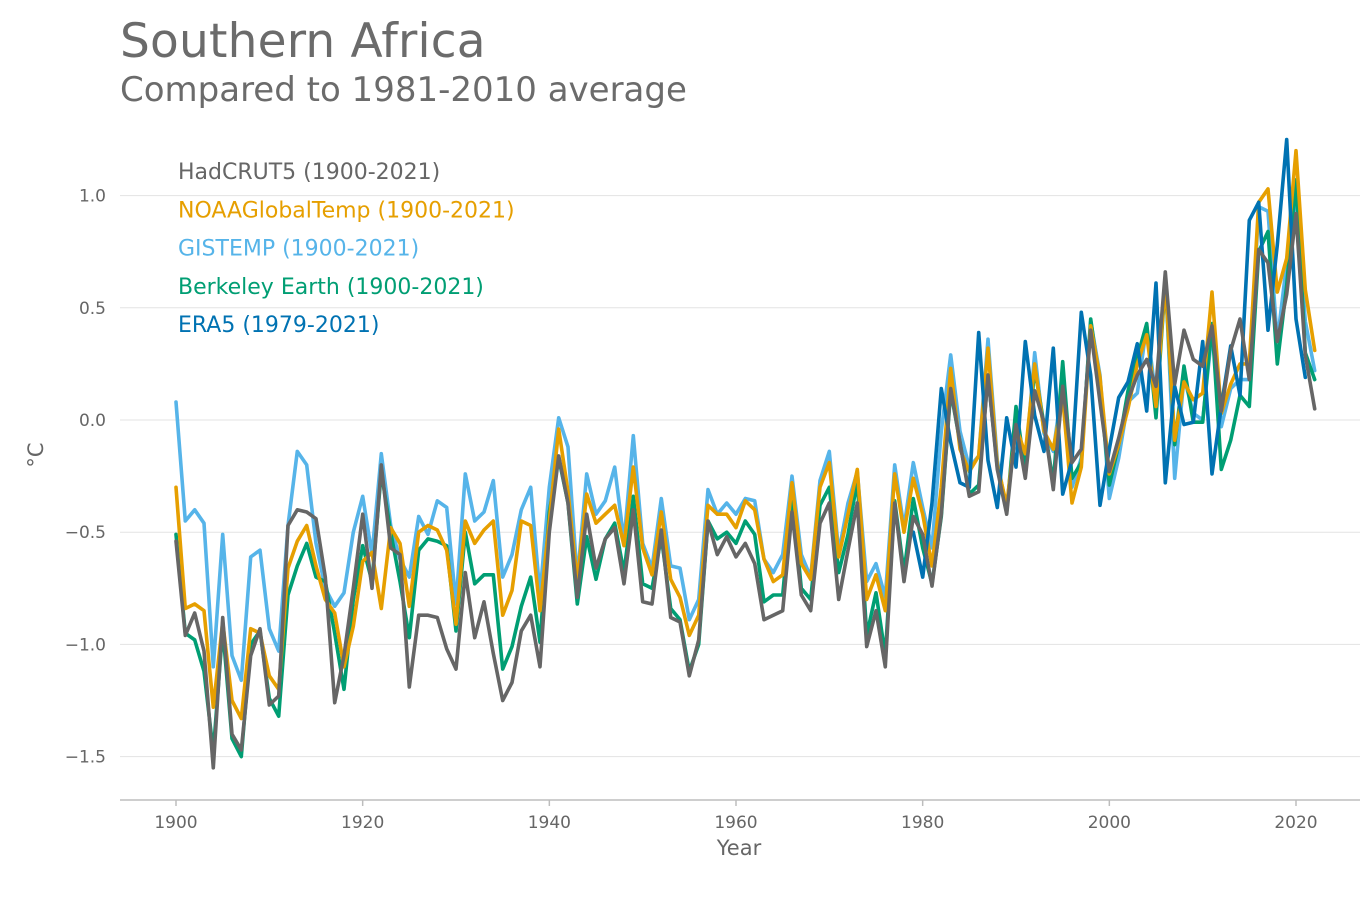  Describe the element at coordinates (346, 210) in the screenshot. I see `legend-item: NOAAGlobalTemp (1900-2021)` at that location.